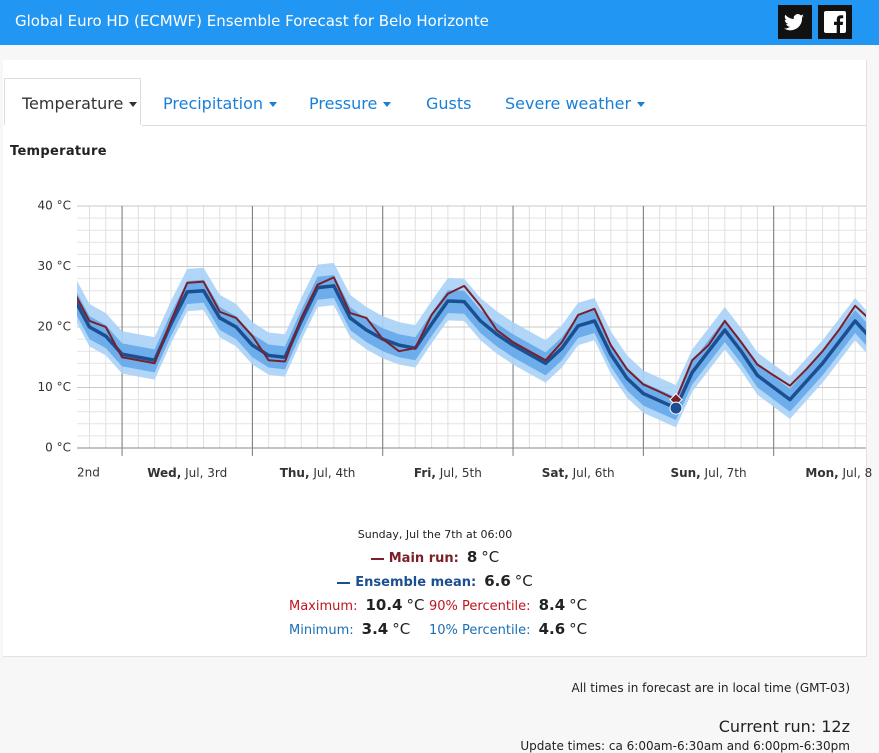  I want to click on y-tick-label: 10 °C, so click(54, 387).